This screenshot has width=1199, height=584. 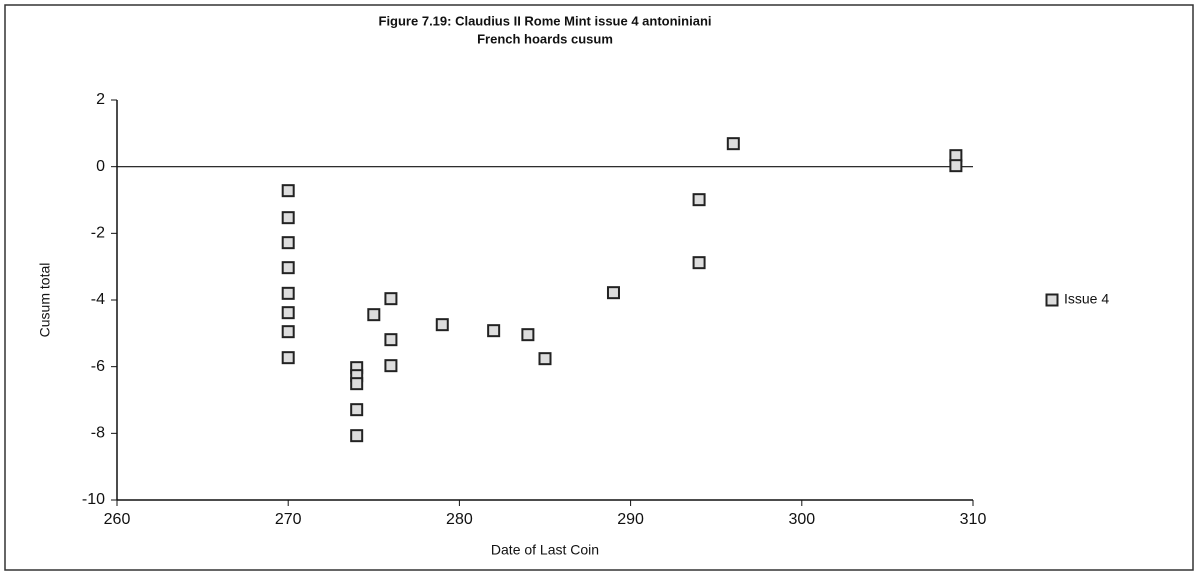 What do you see at coordinates (545, 550) in the screenshot?
I see `x-axis-label: Date of Last Coin` at bounding box center [545, 550].